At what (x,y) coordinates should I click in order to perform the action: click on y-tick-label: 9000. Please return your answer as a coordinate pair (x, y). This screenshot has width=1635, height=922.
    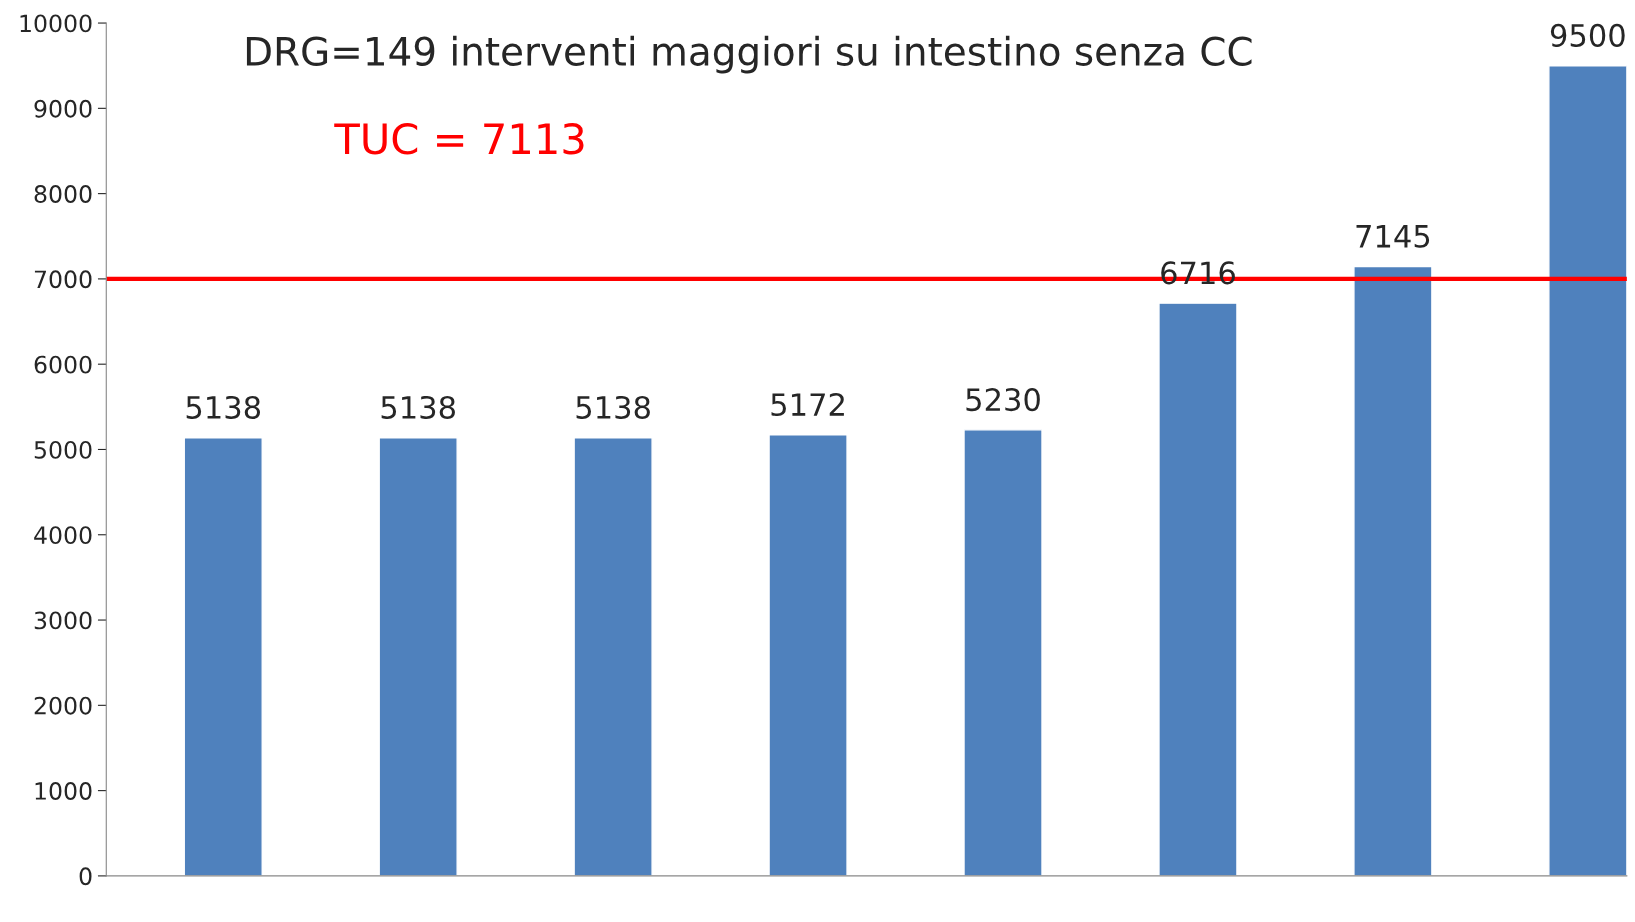
    Looking at the image, I should click on (63, 108).